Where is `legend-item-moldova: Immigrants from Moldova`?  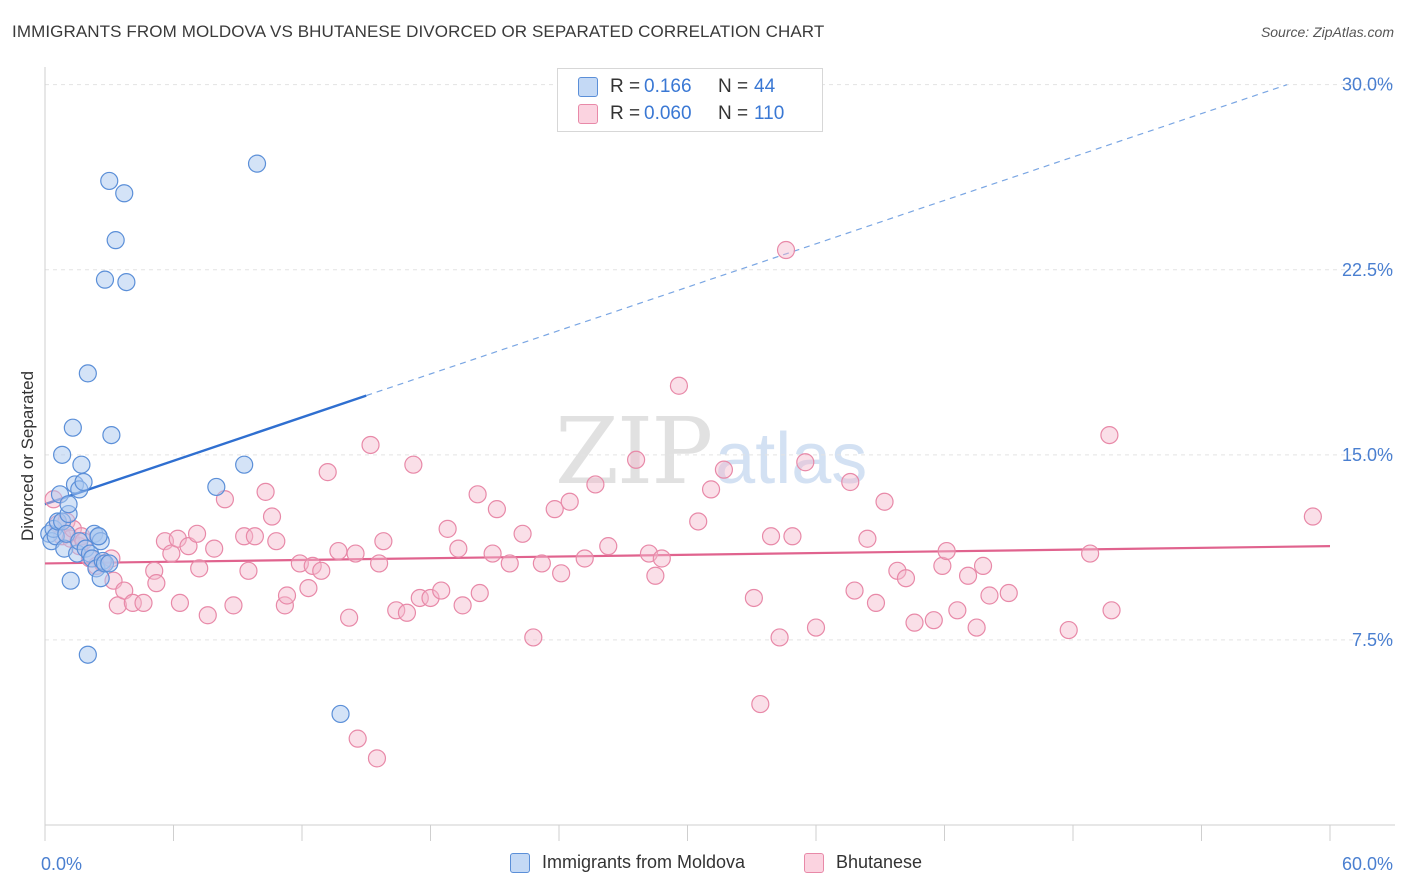 legend-item-moldova: Immigrants from Moldova is located at coordinates (627, 862).